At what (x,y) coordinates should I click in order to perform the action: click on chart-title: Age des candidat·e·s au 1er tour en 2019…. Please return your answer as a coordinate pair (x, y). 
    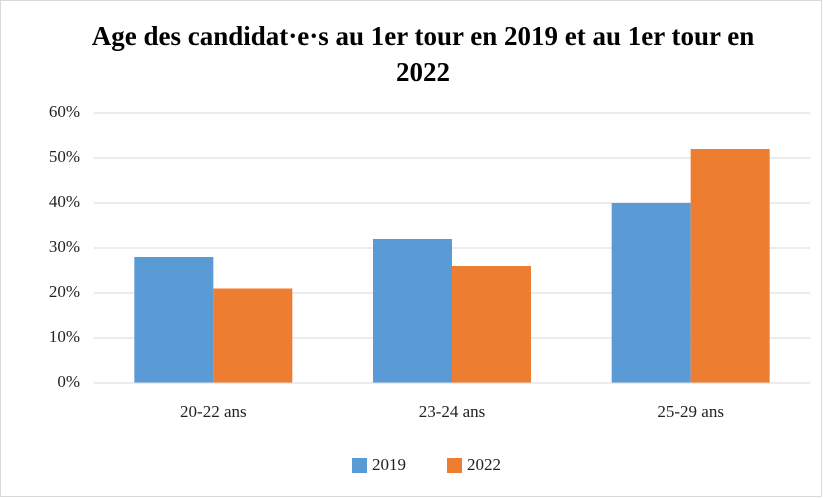
    Looking at the image, I should click on (423, 54).